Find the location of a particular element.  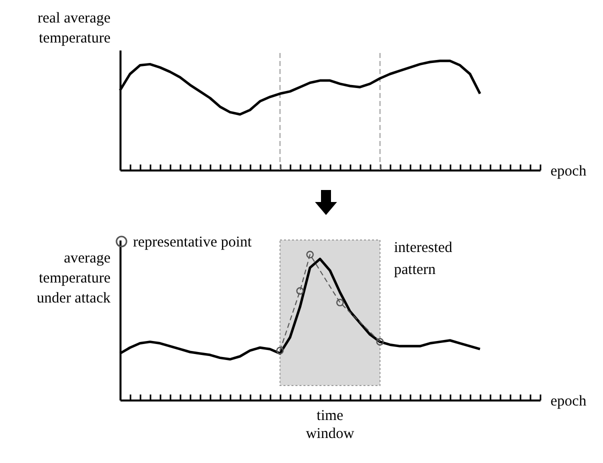

y-axis-title: average temperature under attack is located at coordinates (73, 278).